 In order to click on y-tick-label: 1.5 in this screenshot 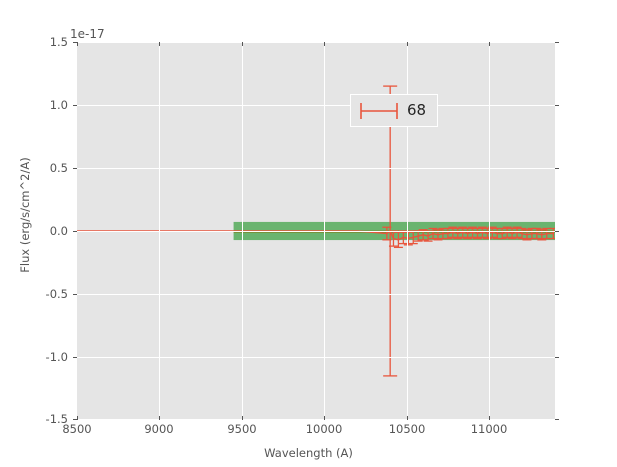, I will do `click(58, 42)`.